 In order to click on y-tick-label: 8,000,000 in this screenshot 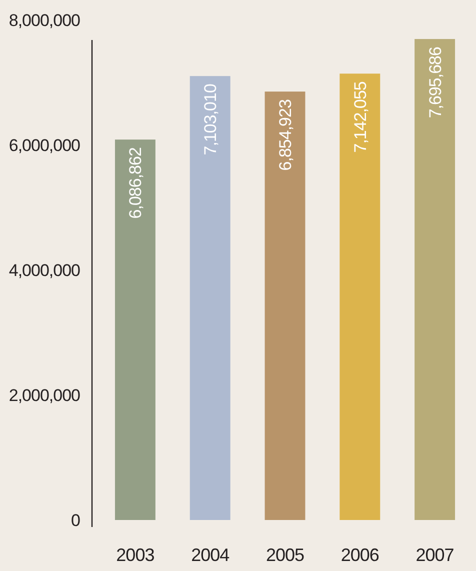, I will do `click(44, 20)`.